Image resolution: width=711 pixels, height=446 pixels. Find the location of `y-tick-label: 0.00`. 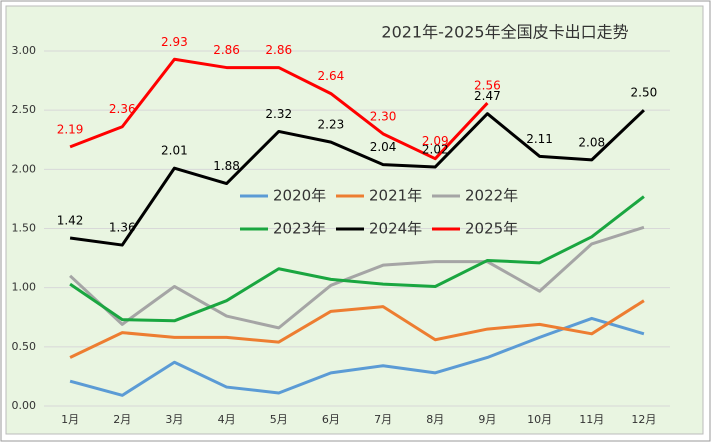

y-tick-label: 0.00 is located at coordinates (24, 405).